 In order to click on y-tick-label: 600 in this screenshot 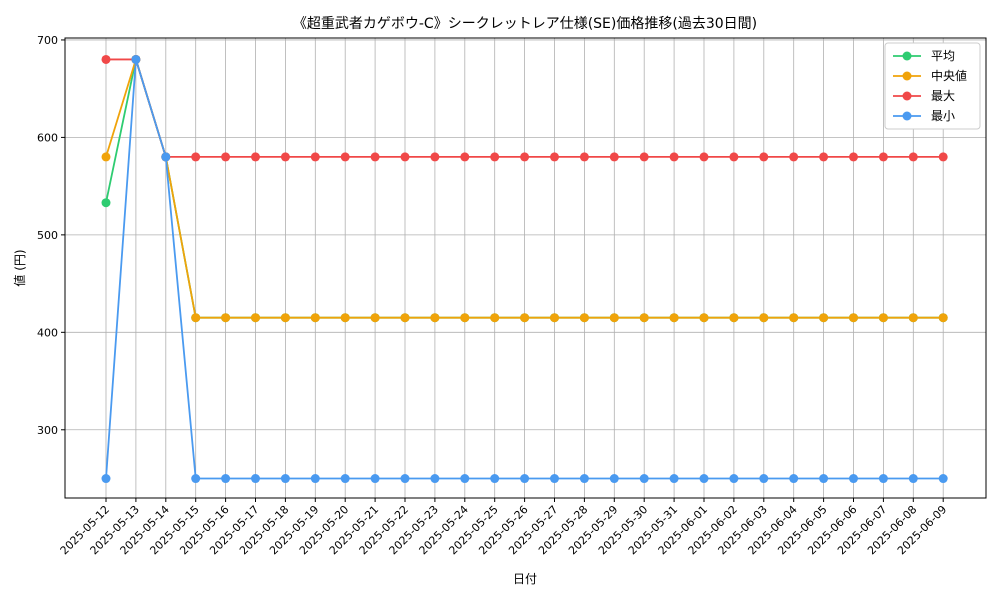, I will do `click(47, 137)`.